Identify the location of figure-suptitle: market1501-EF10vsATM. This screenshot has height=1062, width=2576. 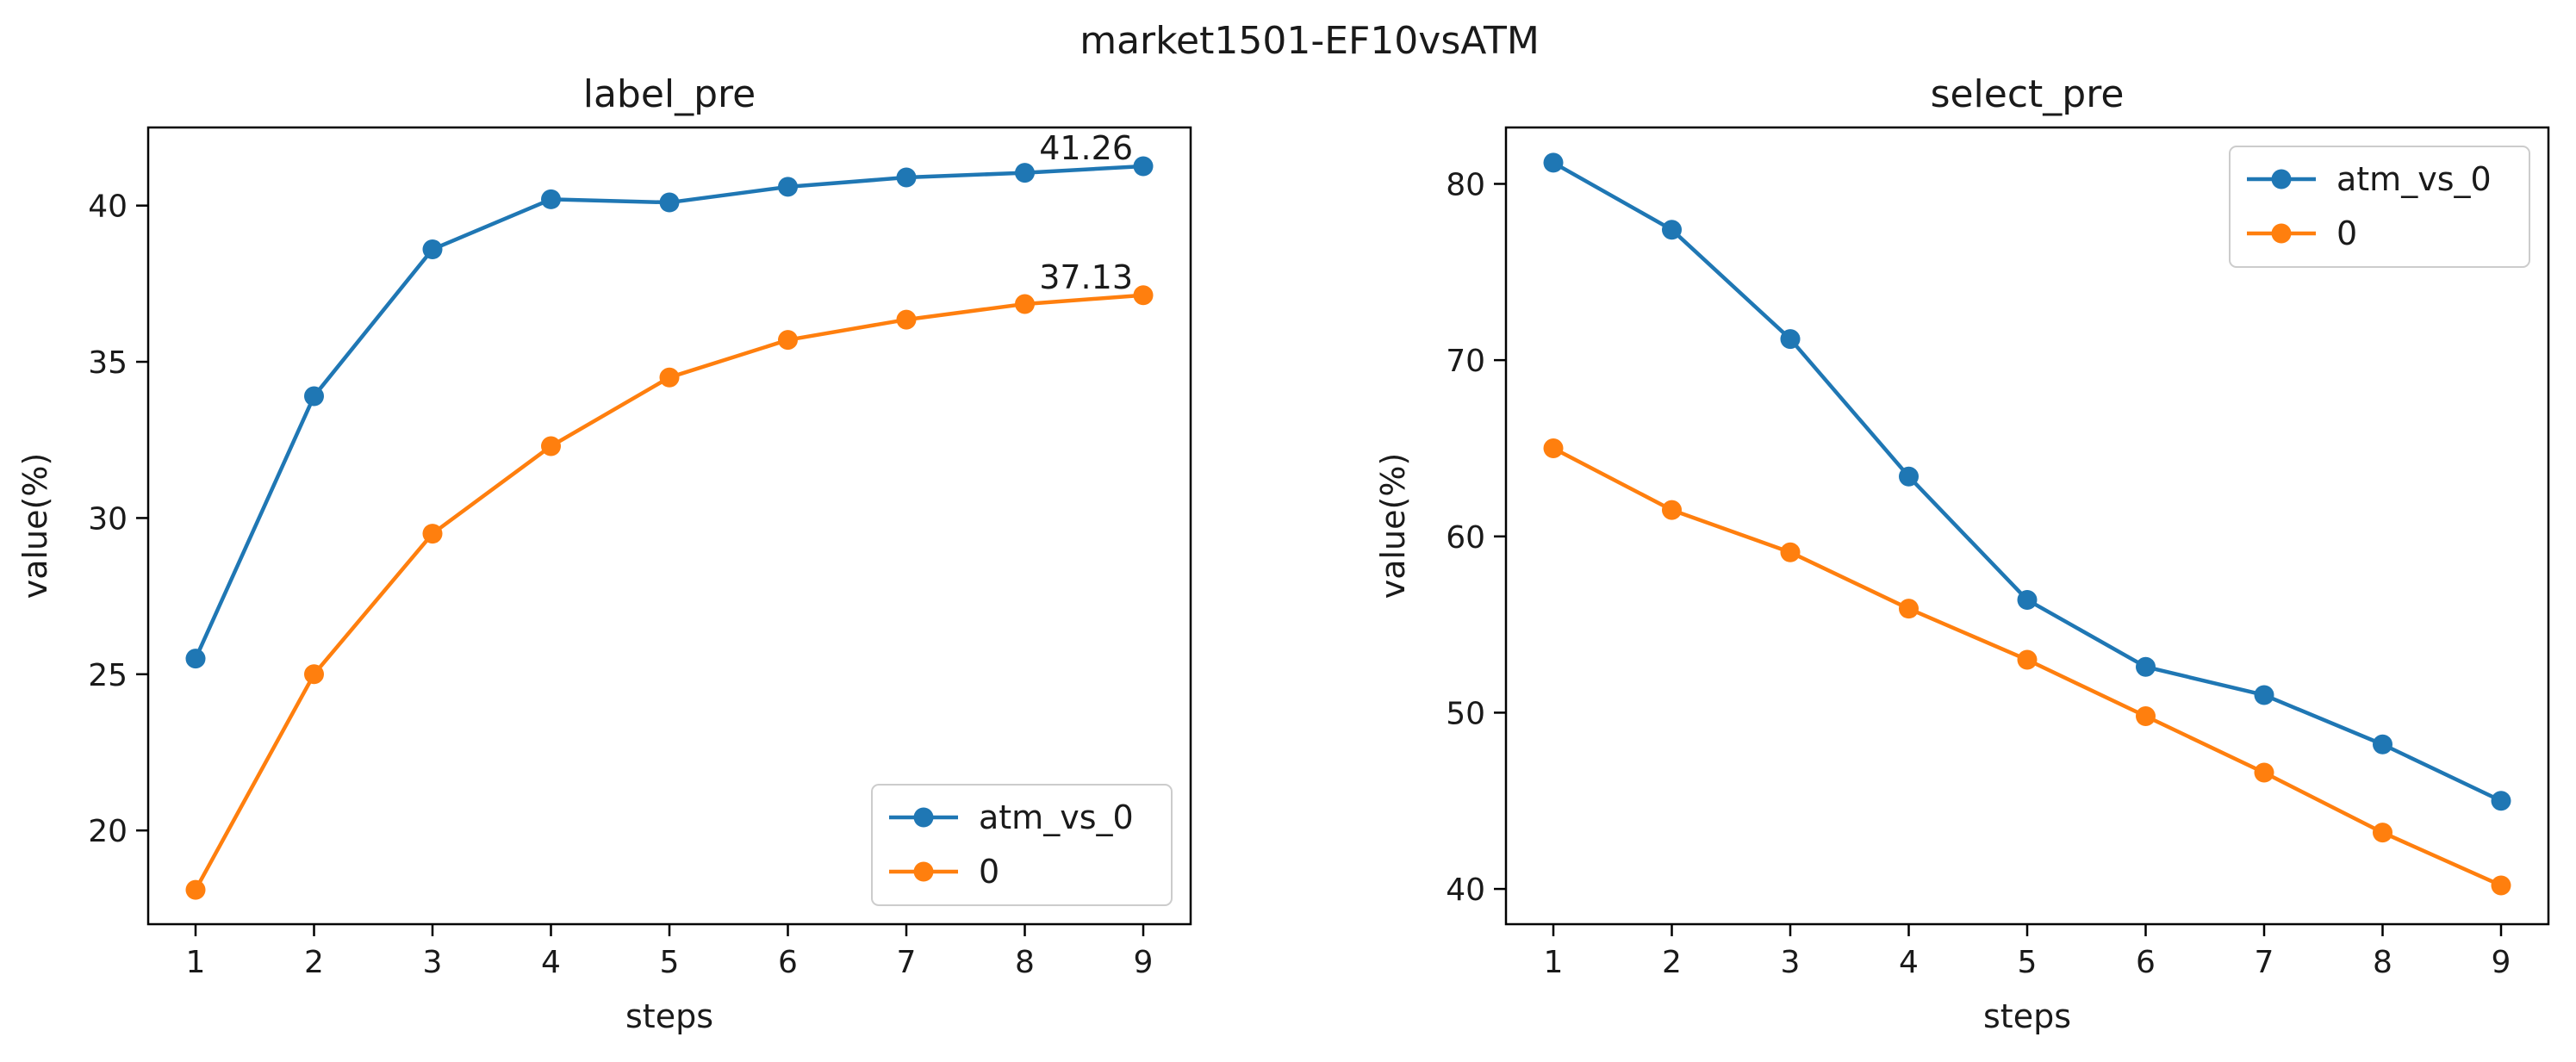
(1310, 41).